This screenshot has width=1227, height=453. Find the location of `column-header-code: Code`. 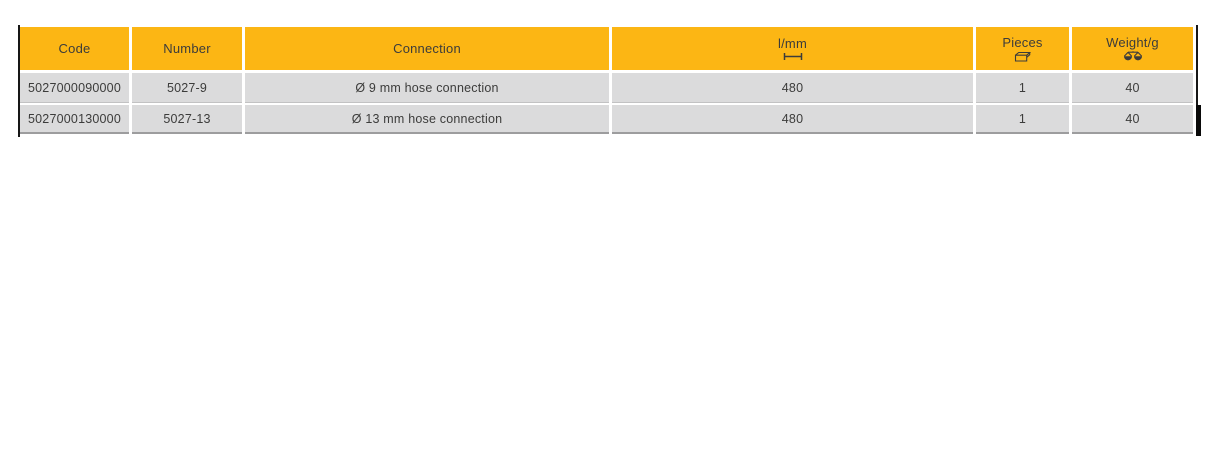

column-header-code: Code is located at coordinates (74, 48).